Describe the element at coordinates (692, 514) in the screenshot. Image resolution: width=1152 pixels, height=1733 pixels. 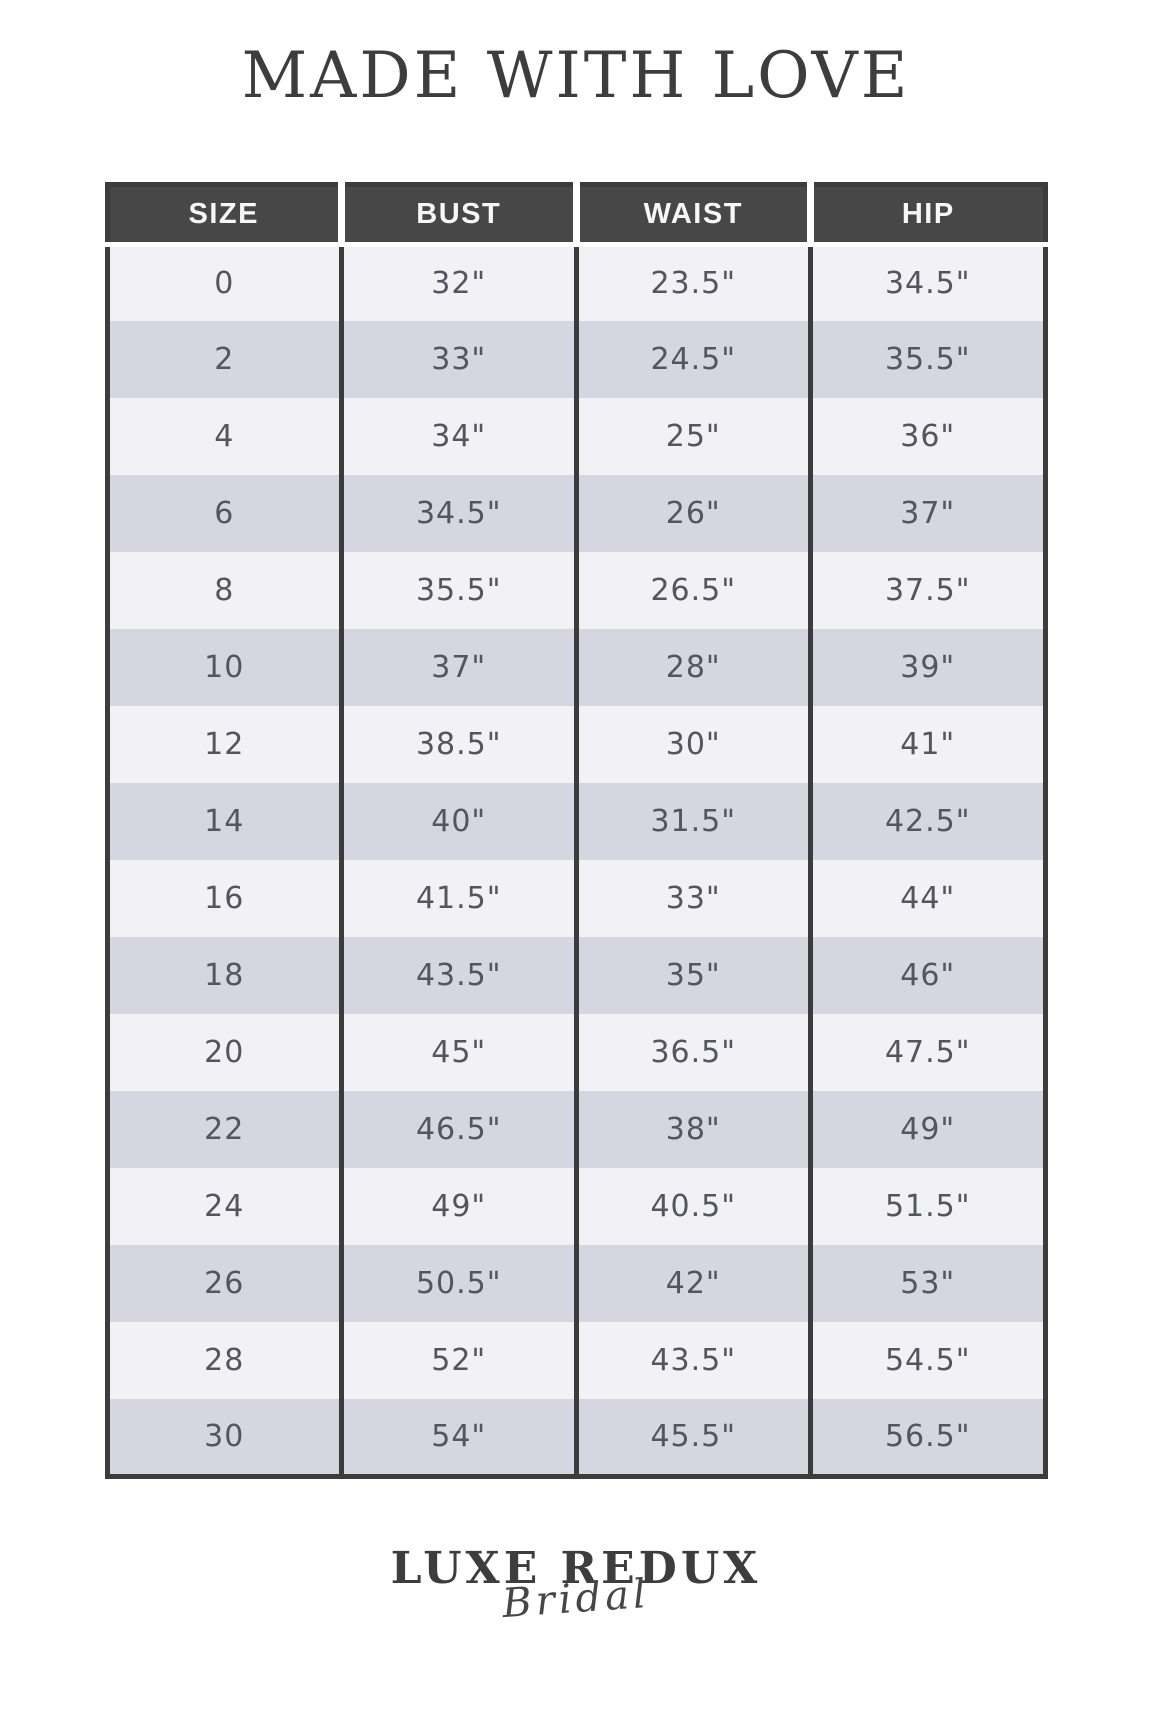
I see `waist-cell: 26"` at that location.